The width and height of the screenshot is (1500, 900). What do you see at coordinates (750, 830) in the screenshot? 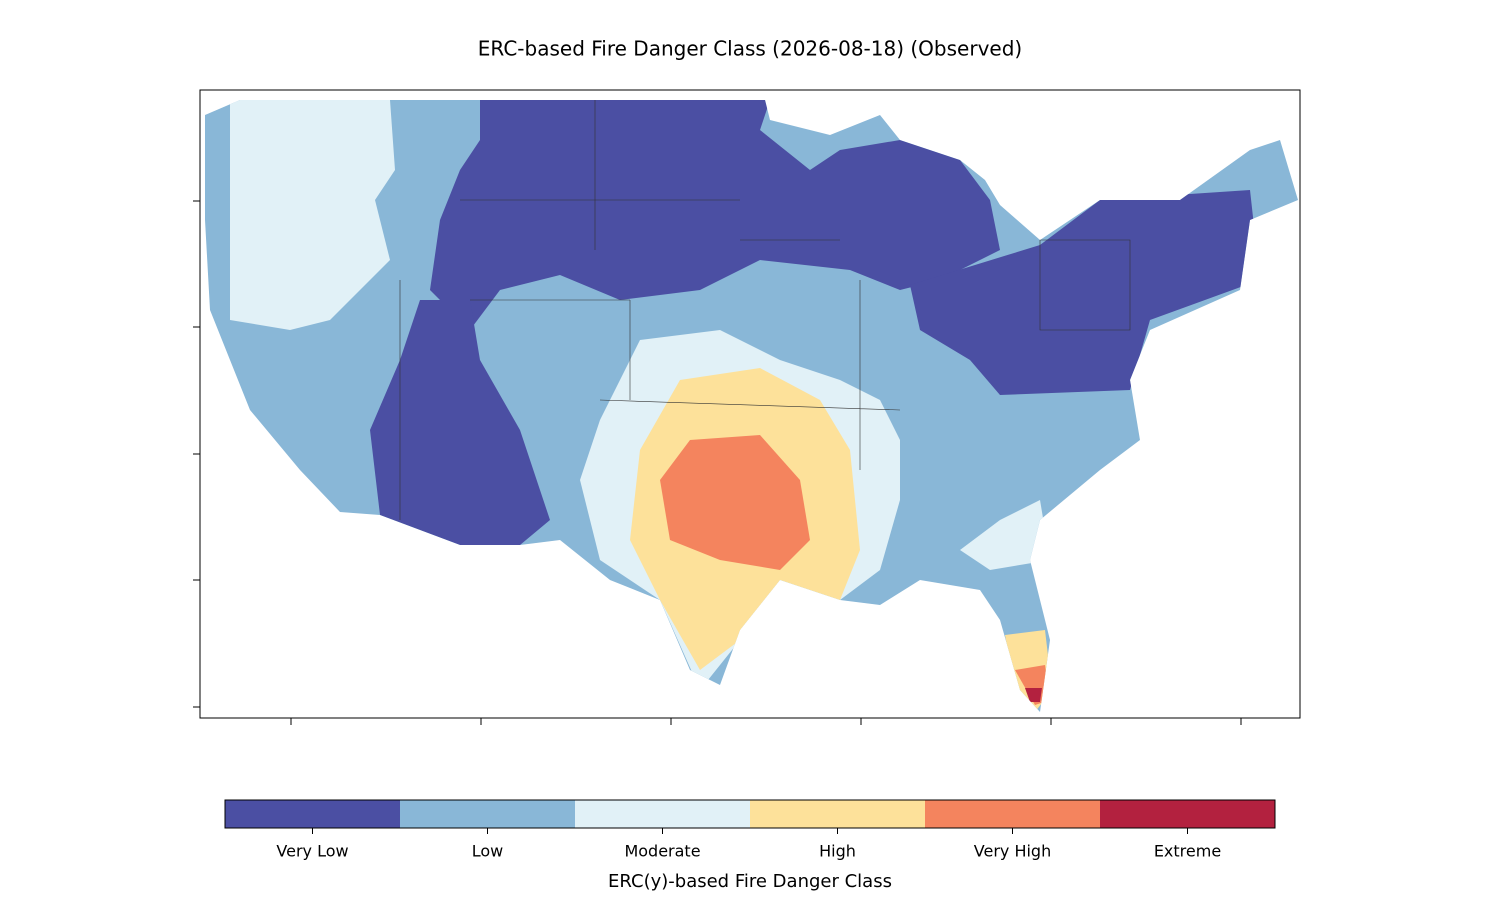
I see `colorbar: Very Low Low Moderate High Very High Extreme` at bounding box center [750, 830].